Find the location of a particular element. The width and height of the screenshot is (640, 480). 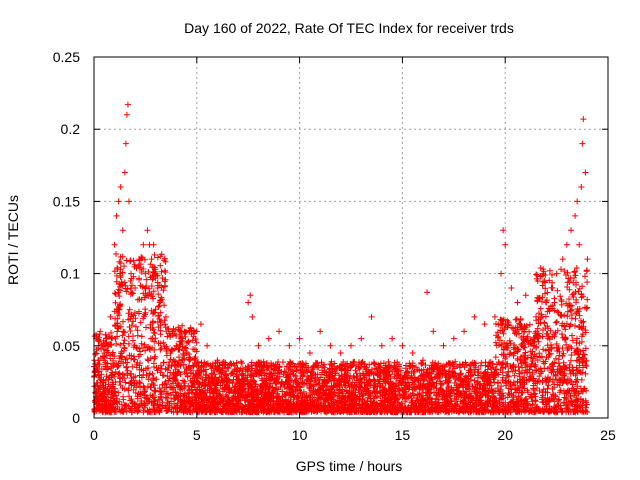

y-tick-label-0: 0 is located at coordinates (76, 418).